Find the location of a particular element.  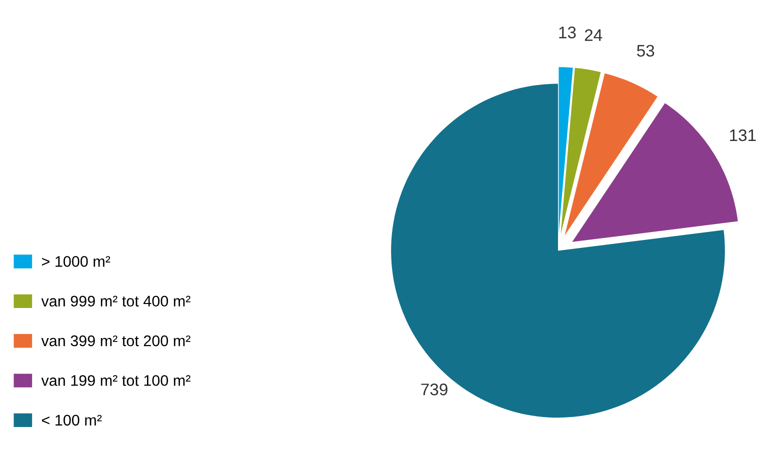

data-label: 131 is located at coordinates (743, 135).